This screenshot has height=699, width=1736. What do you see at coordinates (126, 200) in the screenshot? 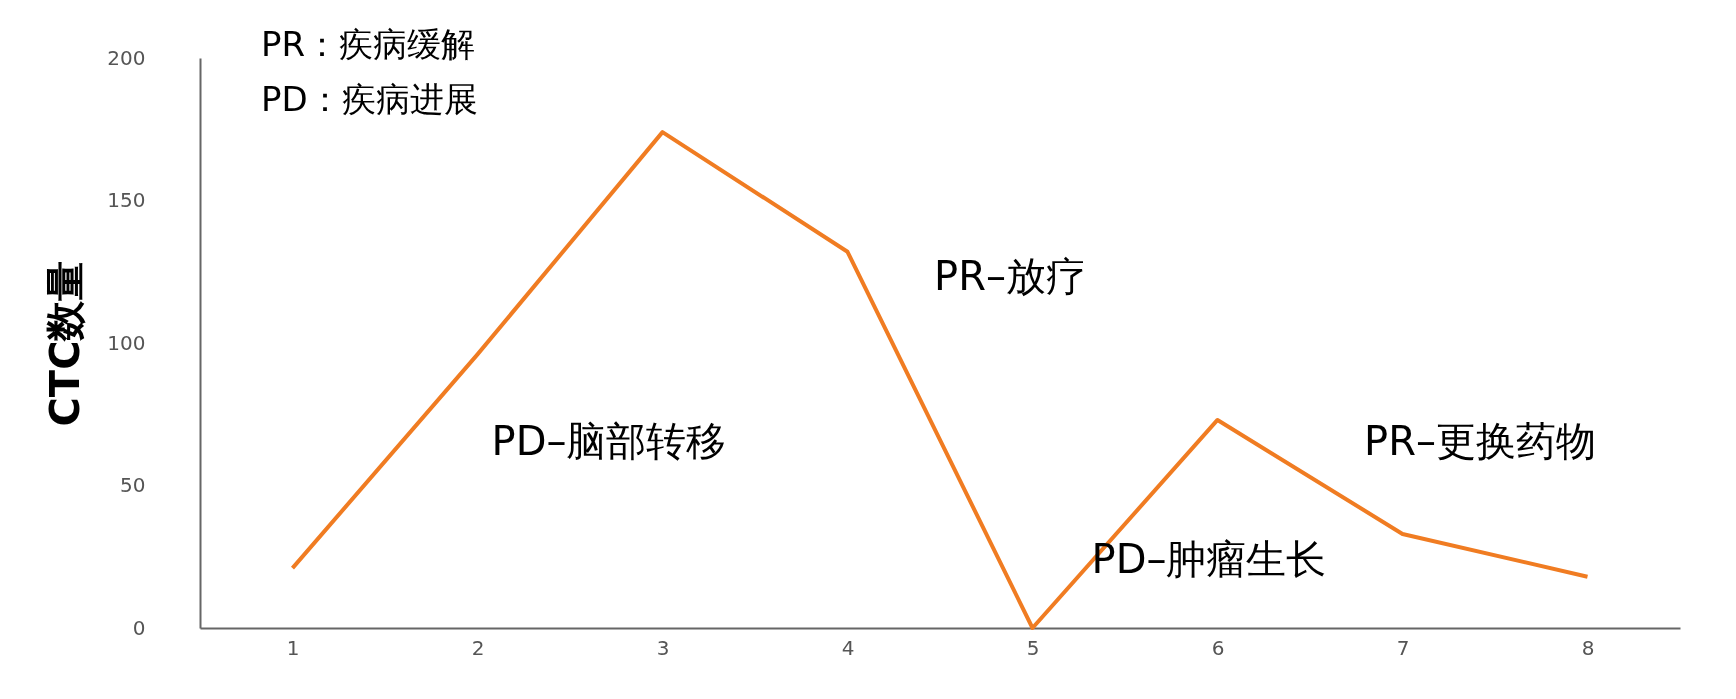
I see `y-tick-label: 150` at bounding box center [126, 200].